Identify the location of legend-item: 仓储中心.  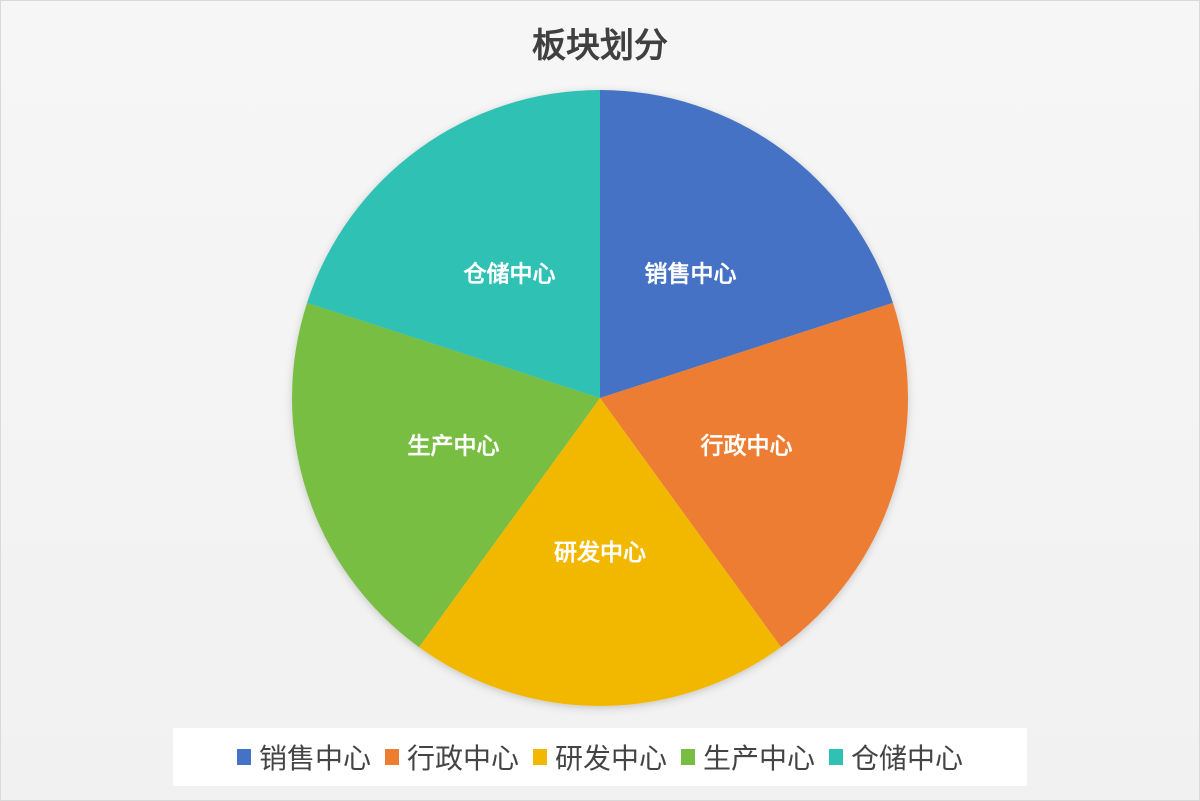
(896, 757).